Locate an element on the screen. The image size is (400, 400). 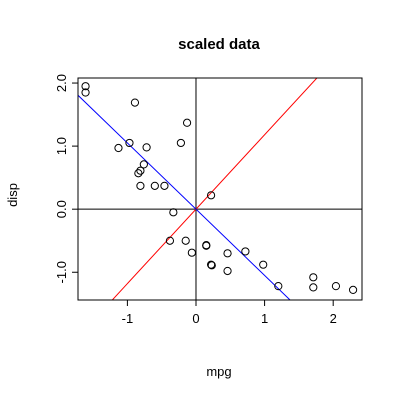
y-tick-label: -1.0 is located at coordinates (61, 272).